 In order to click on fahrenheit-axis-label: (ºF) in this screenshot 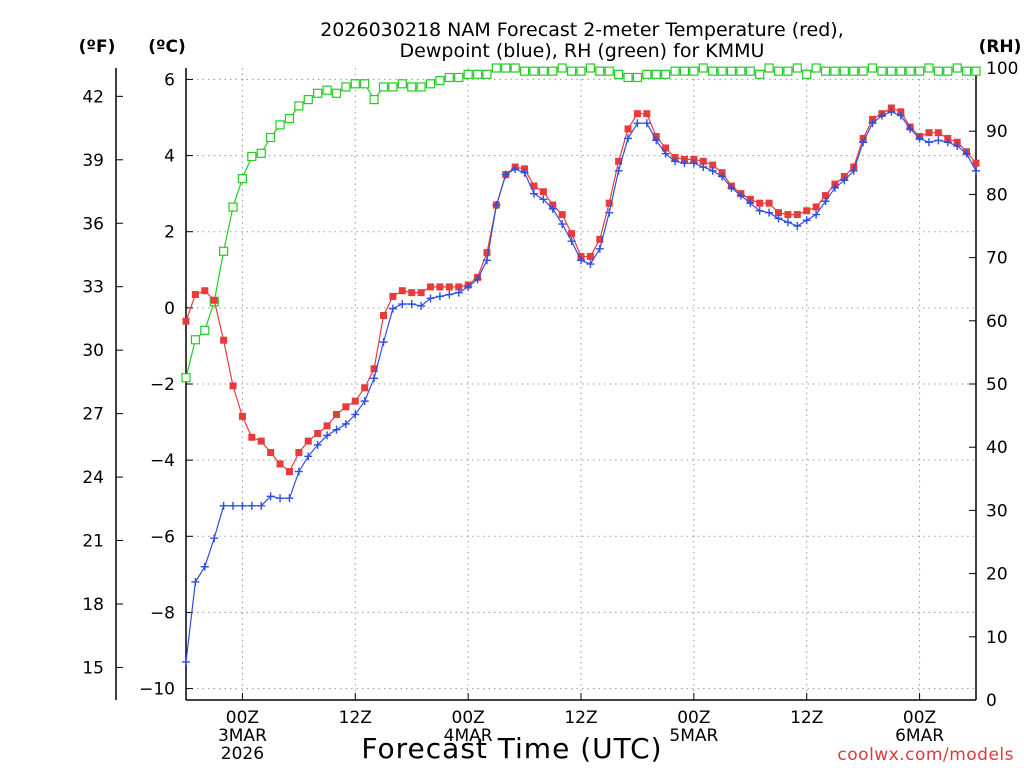, I will do `click(97, 47)`.